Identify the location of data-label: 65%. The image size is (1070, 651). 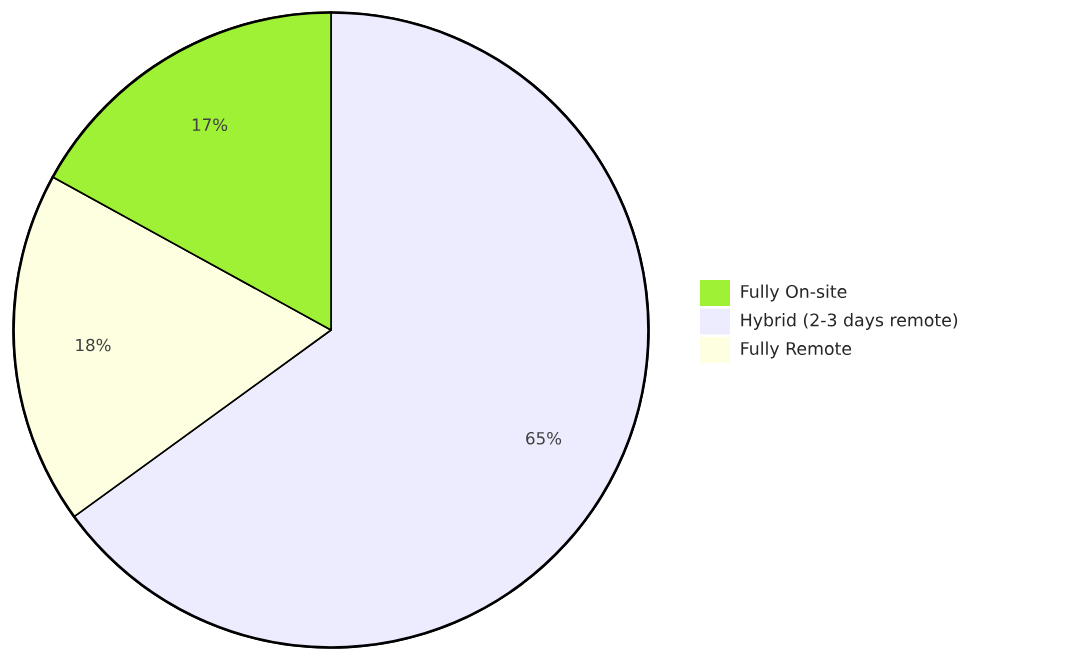
(544, 438).